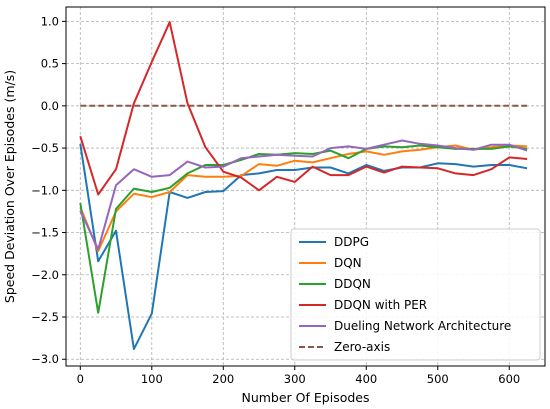  Describe the element at coordinates (380, 305) in the screenshot. I see `legend-label: DDQN with PER` at that location.